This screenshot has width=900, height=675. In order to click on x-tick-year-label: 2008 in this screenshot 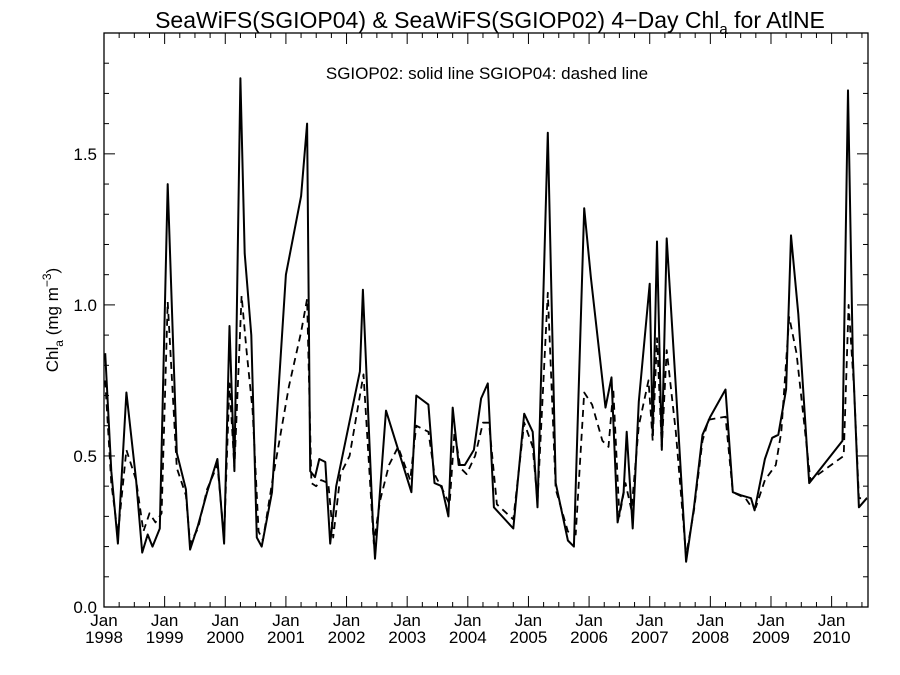, I will do `click(710, 637)`.